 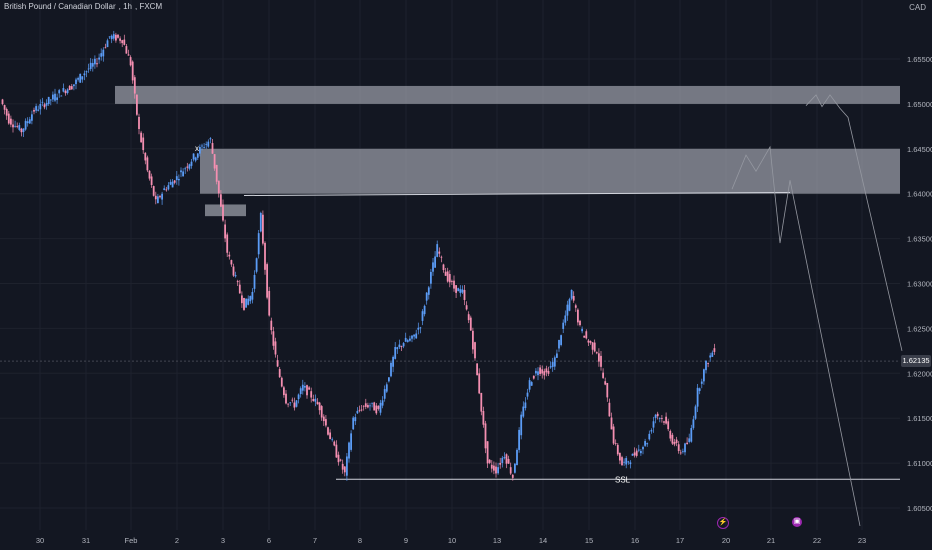 I want to click on current-price-tag: 1.62135, so click(x=916, y=361).